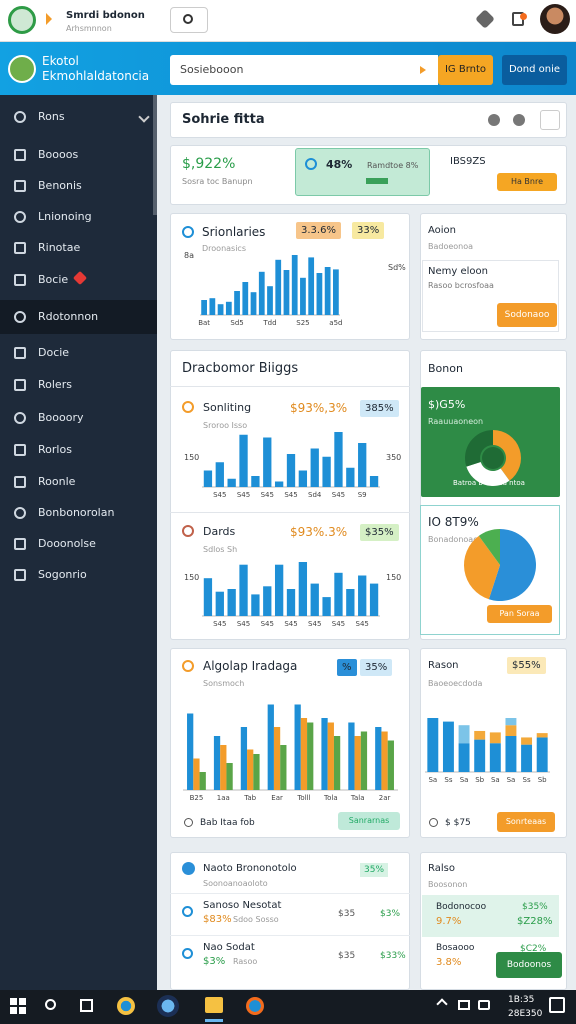 The width and height of the screenshot is (576, 1024). Describe the element at coordinates (525, 1014) in the screenshot. I see `date: 28E350` at that location.